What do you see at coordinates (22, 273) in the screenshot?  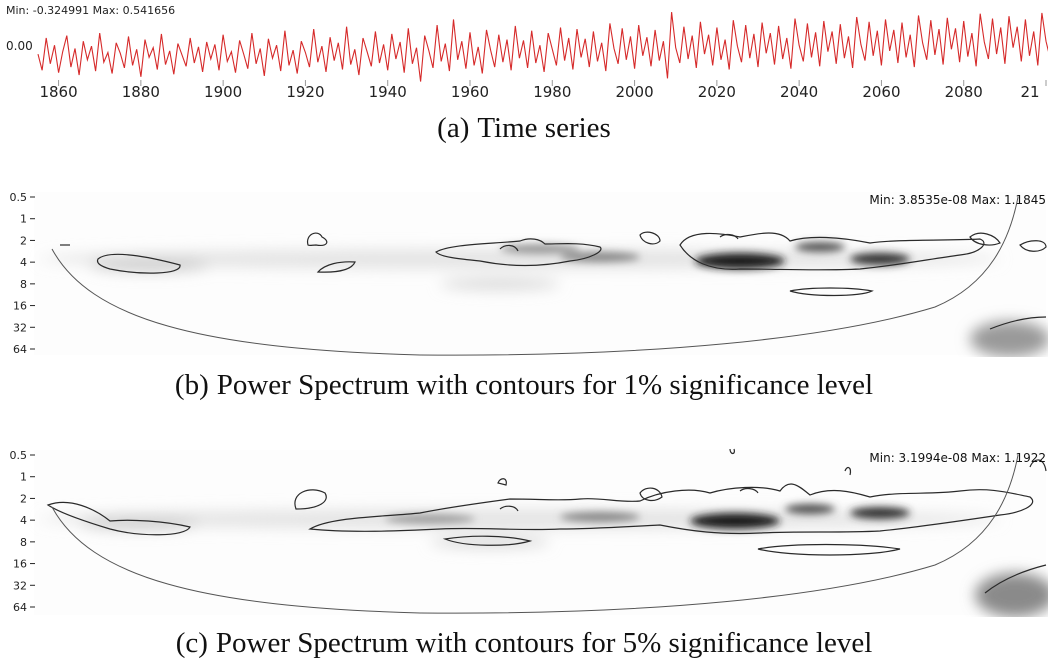 I see `spectrum-b-period-axis: 0.5 1 2 4 8 16 32 64` at bounding box center [22, 273].